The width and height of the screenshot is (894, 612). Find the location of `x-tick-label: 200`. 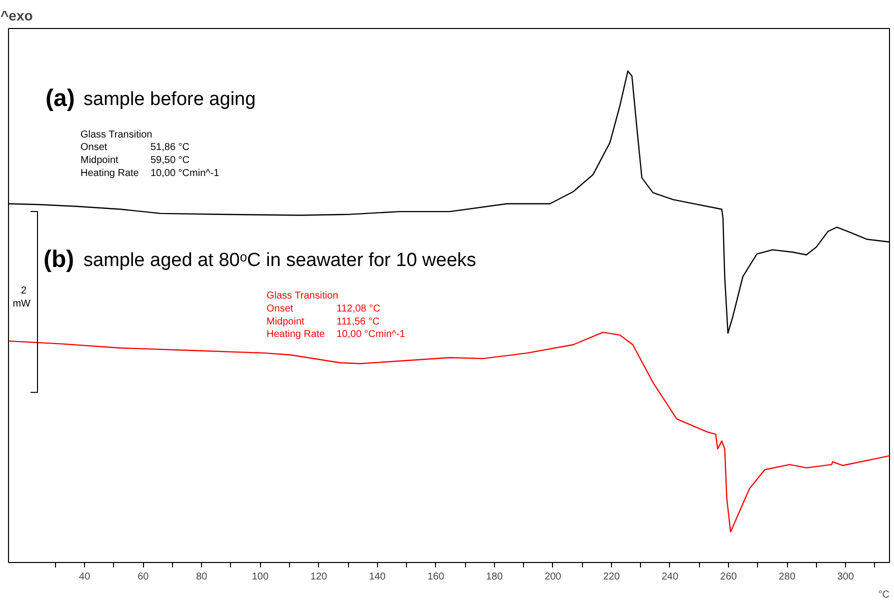

x-tick-label: 200 is located at coordinates (553, 577).